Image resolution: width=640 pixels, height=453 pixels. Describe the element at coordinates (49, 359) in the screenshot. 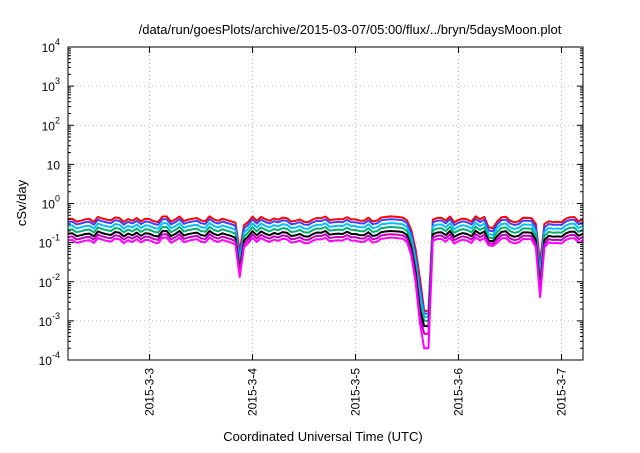

I see `y-tick-label: 10⁻⁴` at that location.